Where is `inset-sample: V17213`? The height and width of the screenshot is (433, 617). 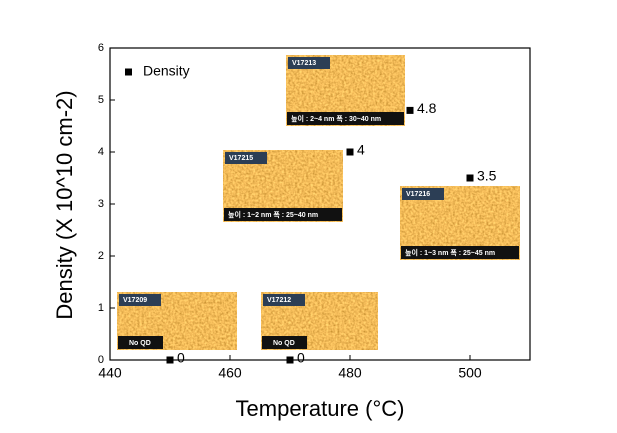 inset-sample: V17213 is located at coordinates (304, 63).